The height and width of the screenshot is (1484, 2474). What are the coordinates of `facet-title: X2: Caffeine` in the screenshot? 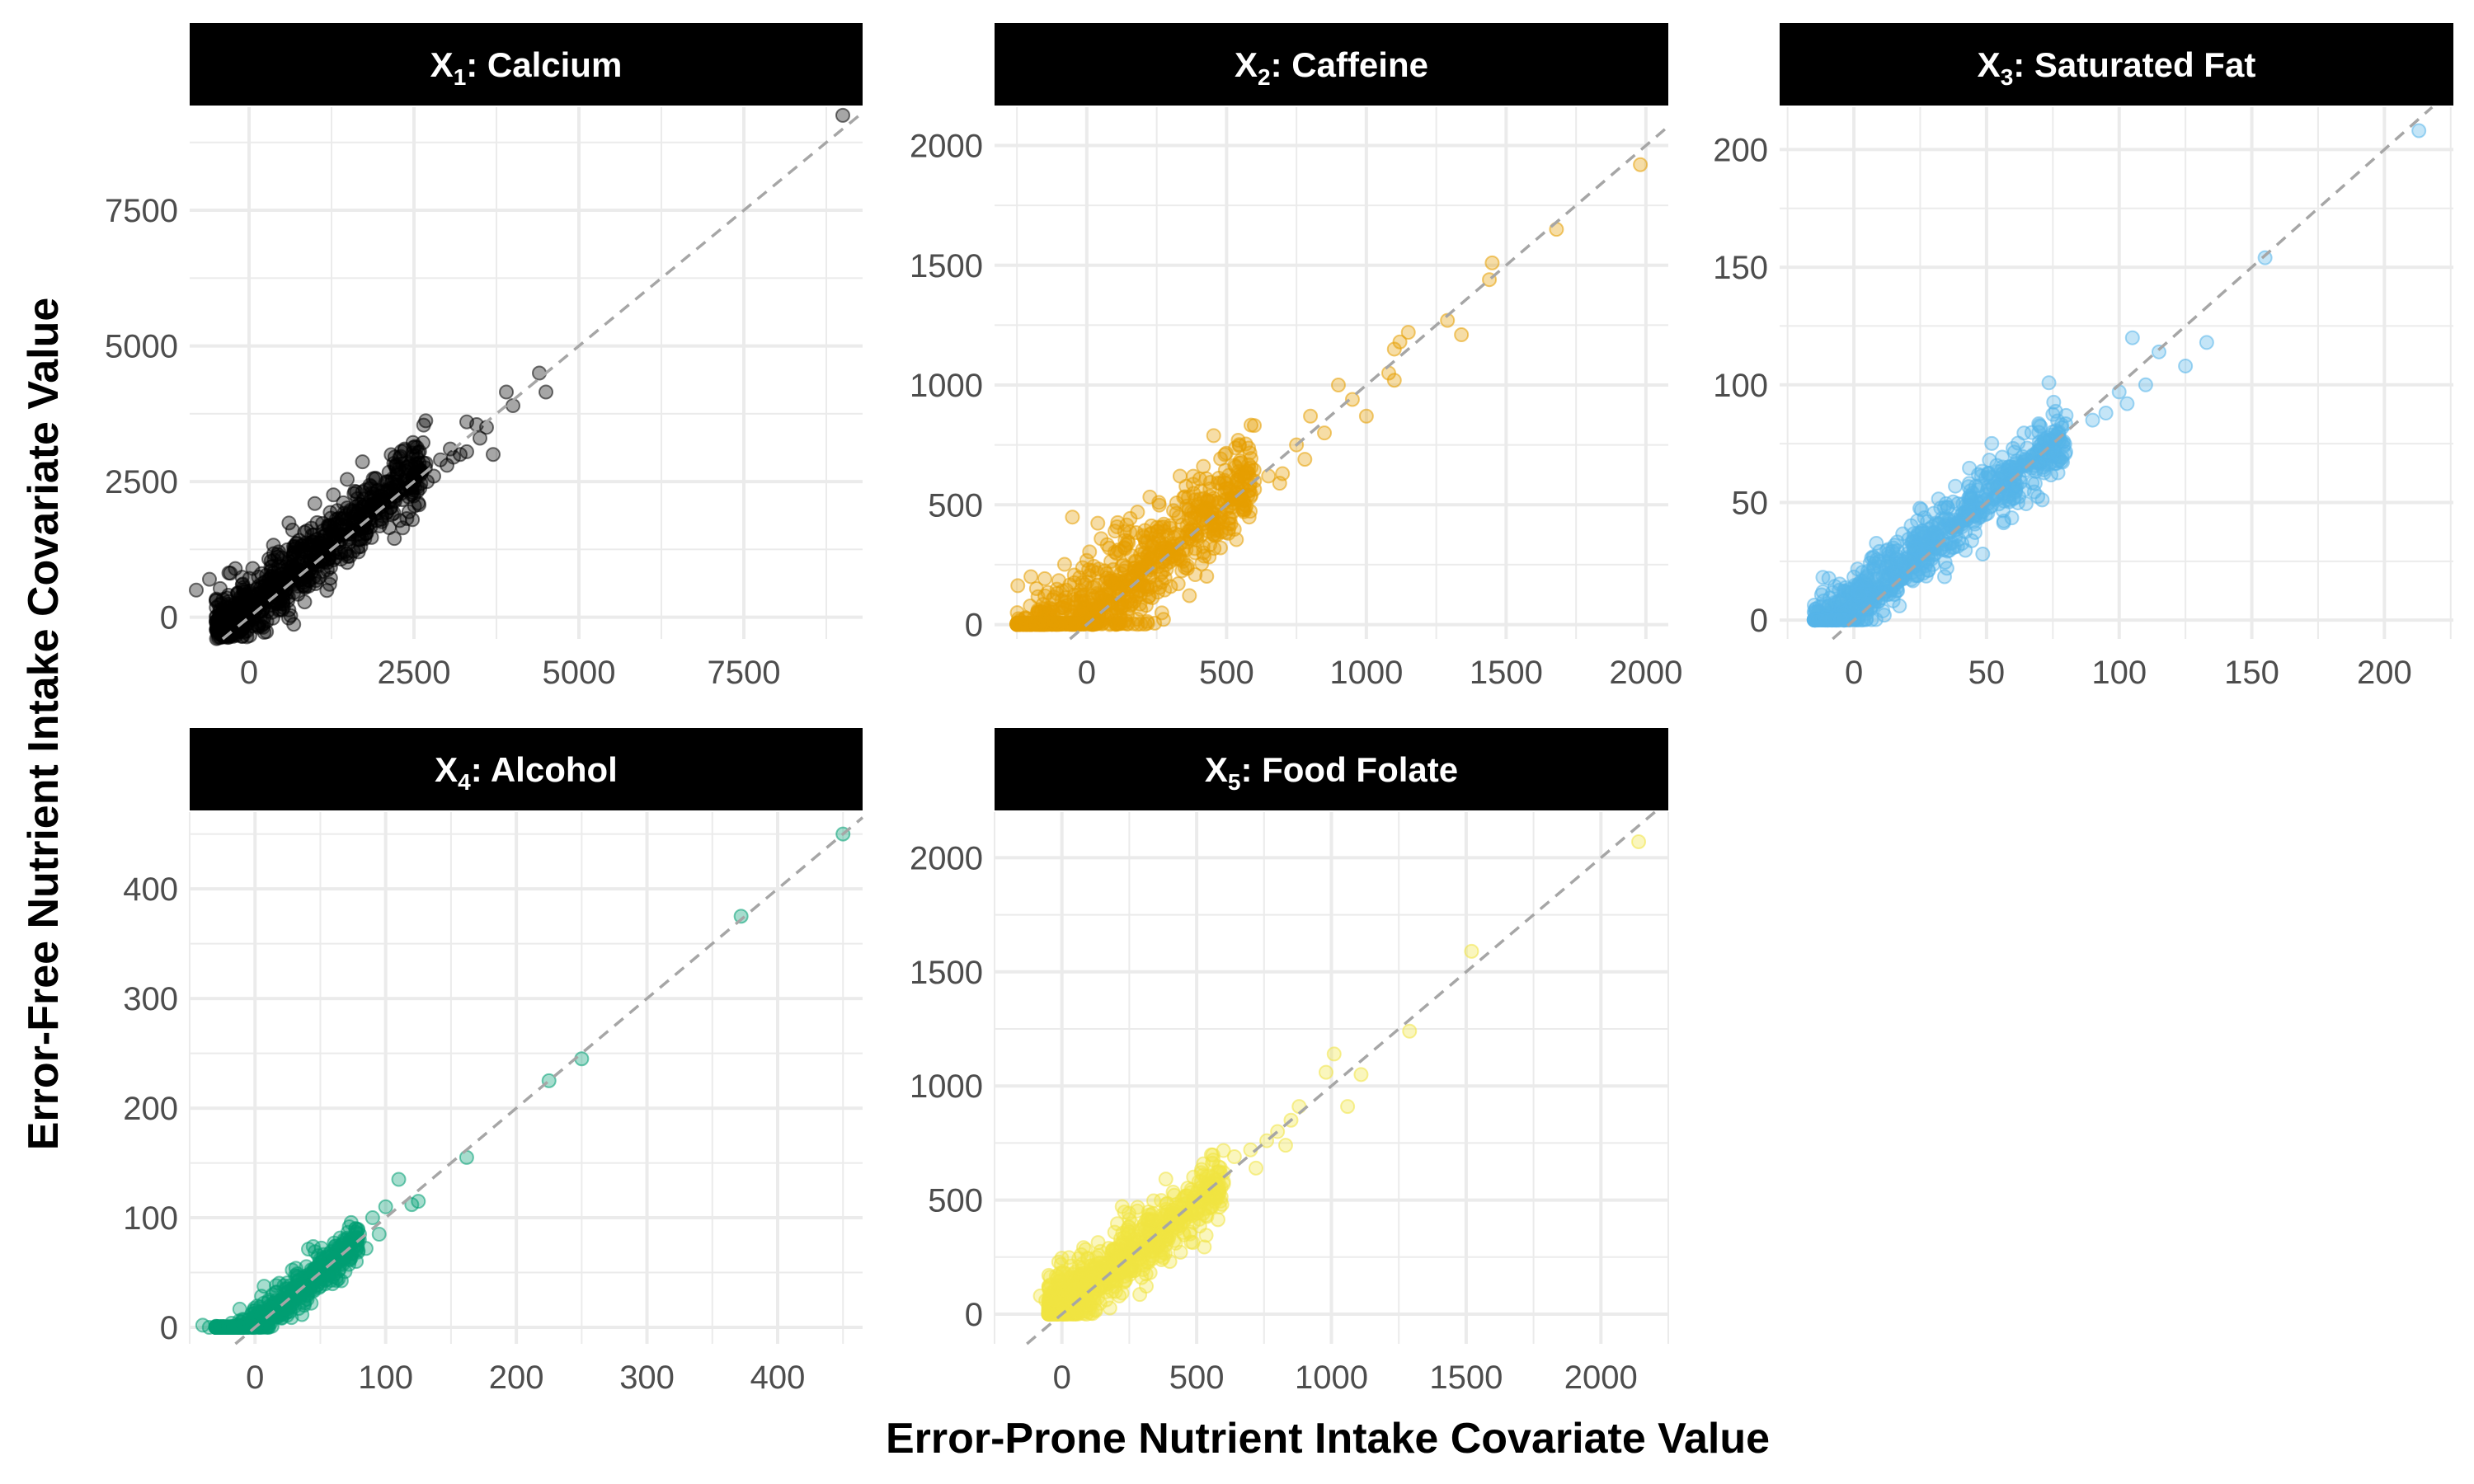 It's located at (1331, 67).